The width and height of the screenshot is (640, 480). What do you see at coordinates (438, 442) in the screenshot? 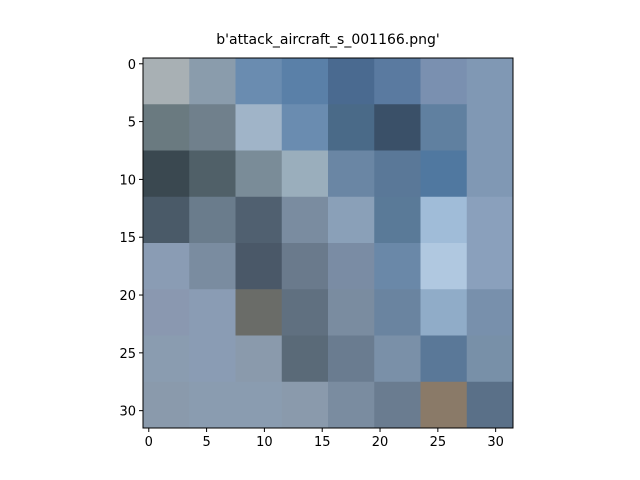
I see `x-tick-label: 25` at bounding box center [438, 442].